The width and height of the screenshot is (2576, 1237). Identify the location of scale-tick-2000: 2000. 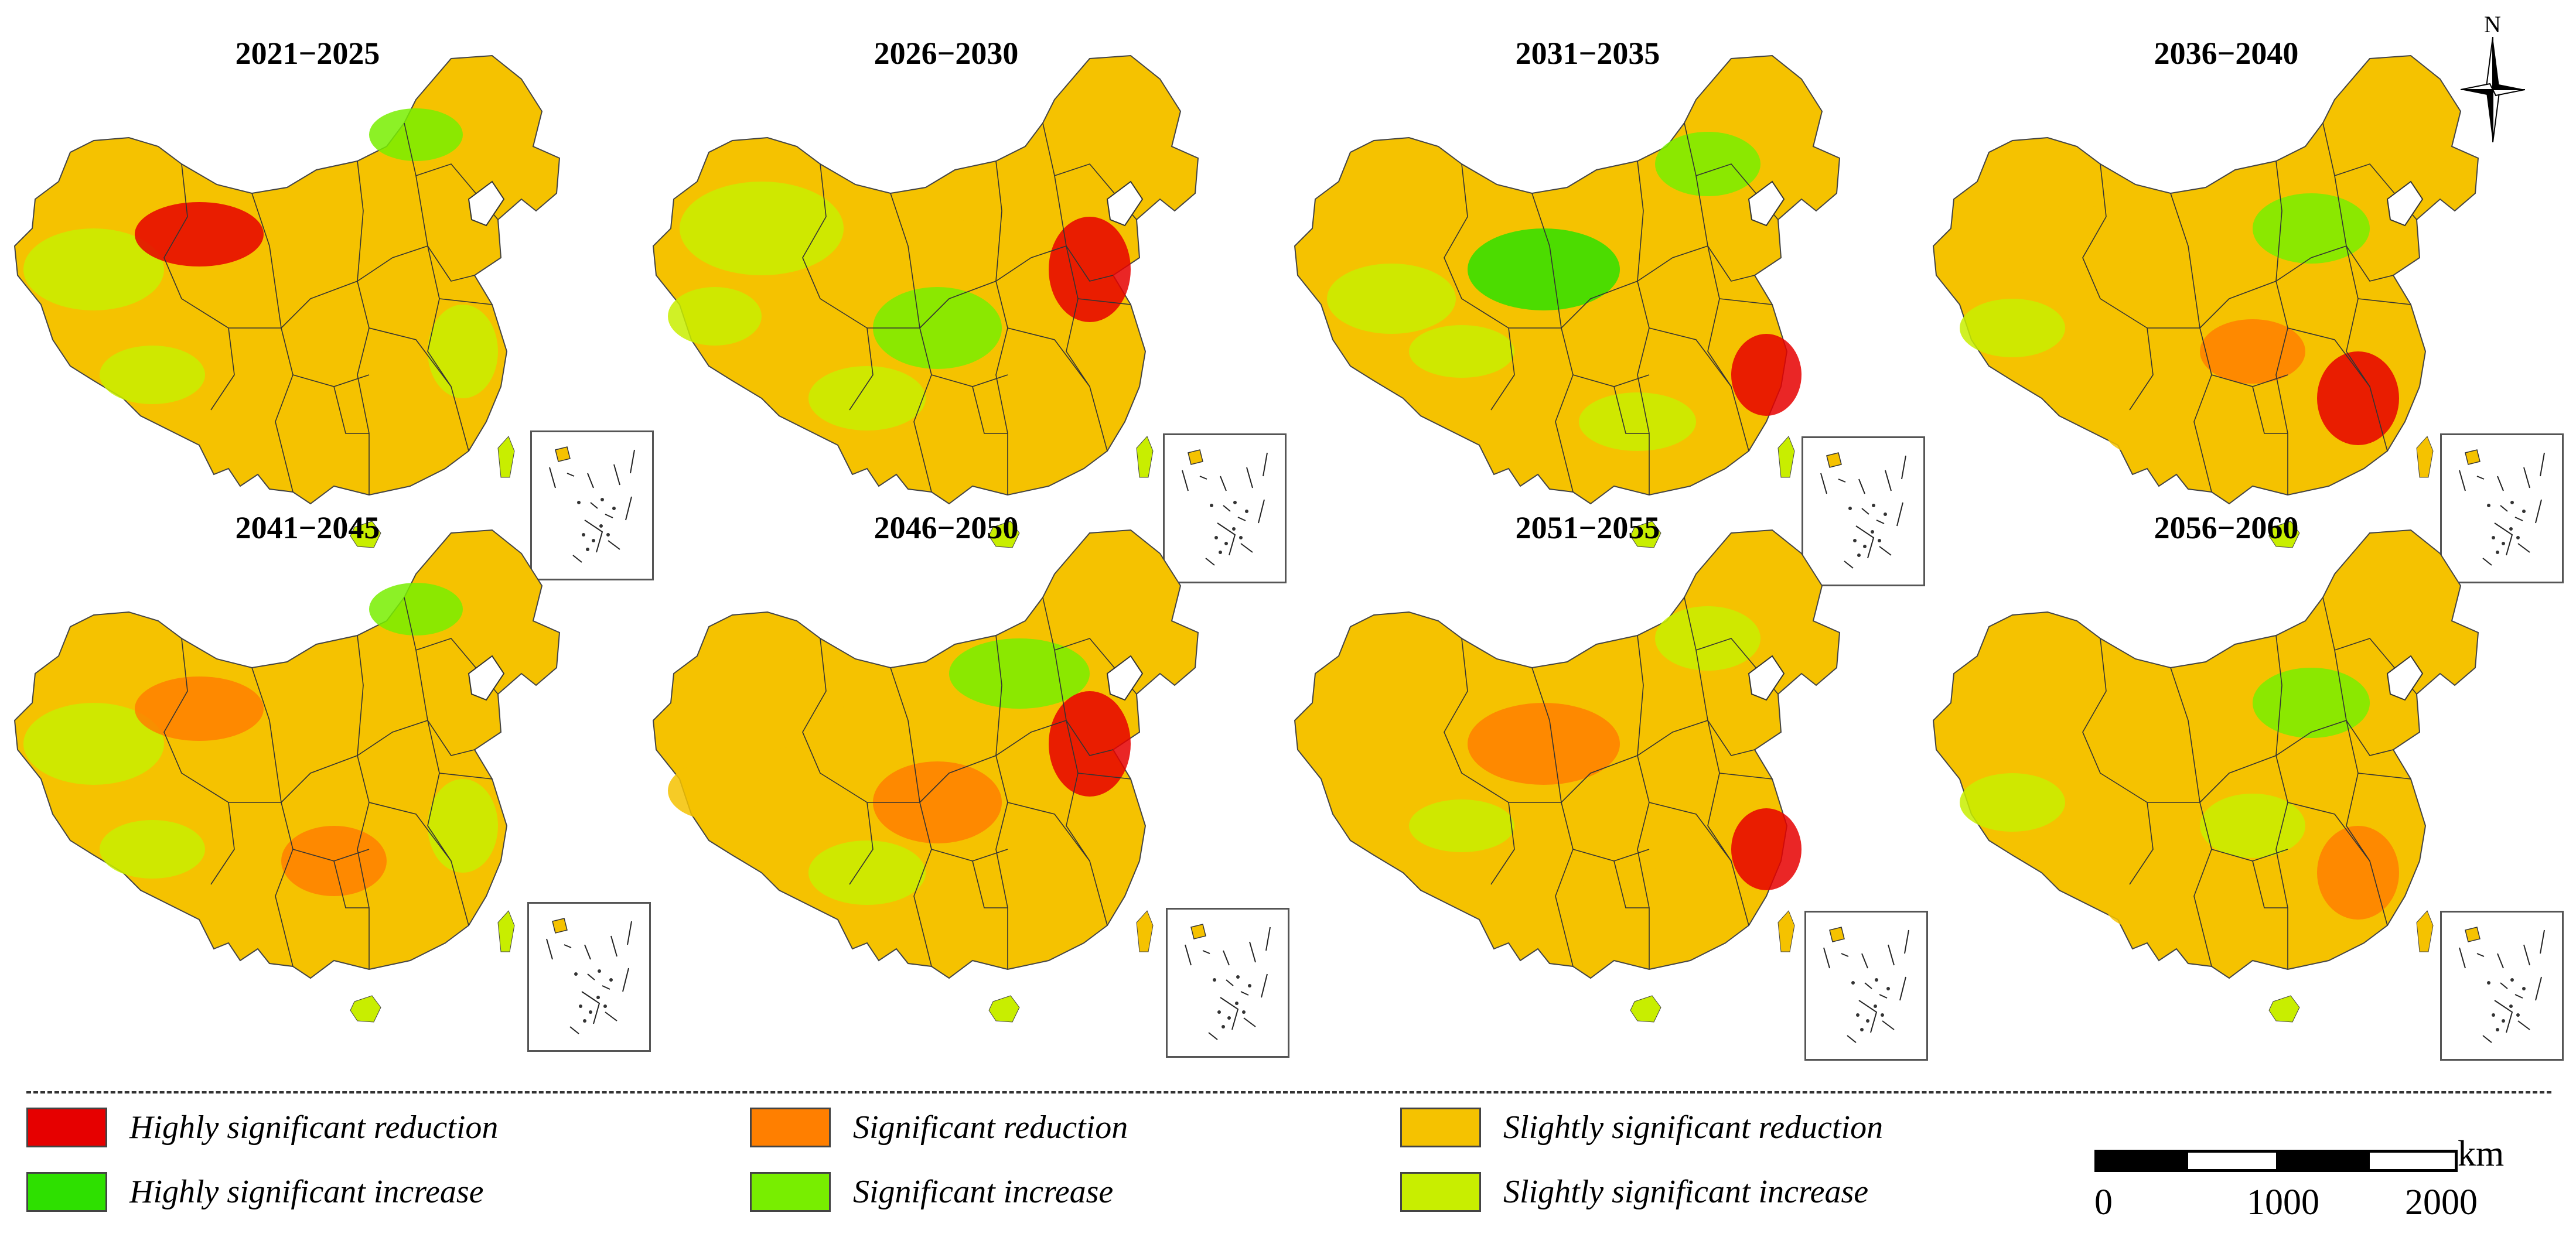
(2442, 1202).